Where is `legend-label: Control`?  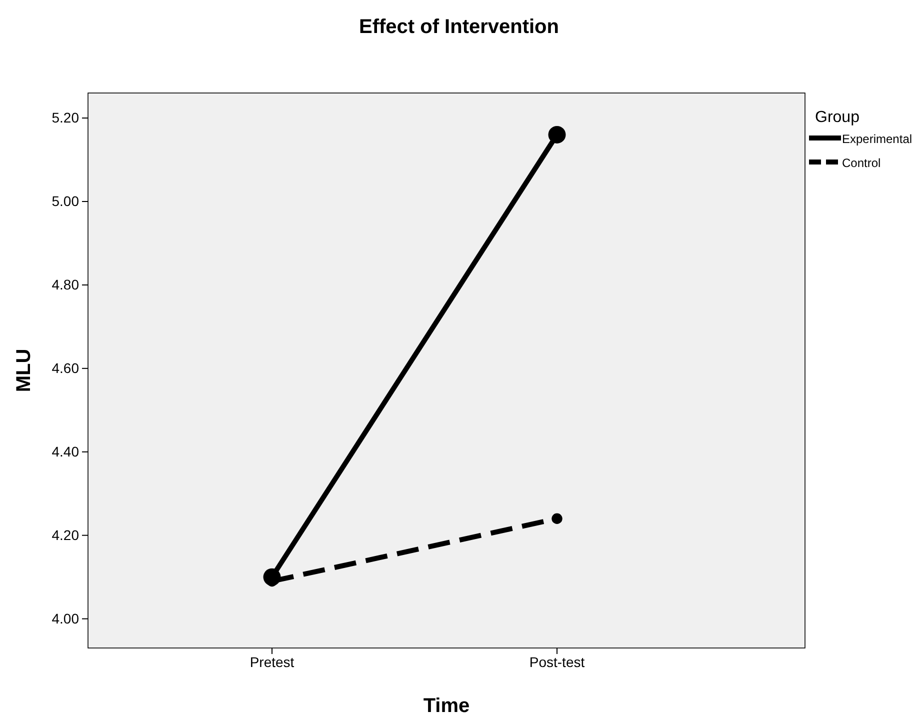
legend-label: Control is located at coordinates (861, 163).